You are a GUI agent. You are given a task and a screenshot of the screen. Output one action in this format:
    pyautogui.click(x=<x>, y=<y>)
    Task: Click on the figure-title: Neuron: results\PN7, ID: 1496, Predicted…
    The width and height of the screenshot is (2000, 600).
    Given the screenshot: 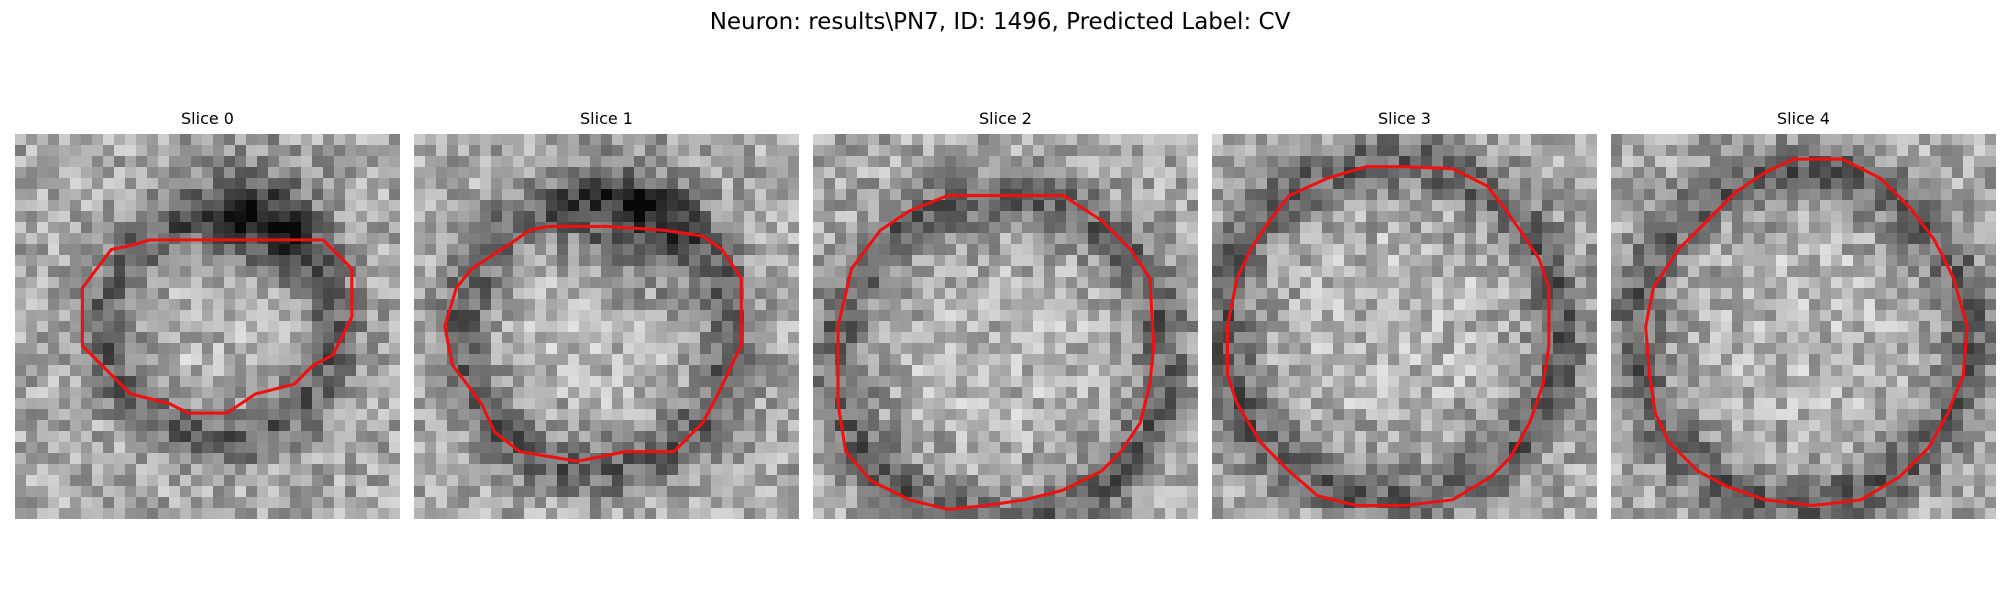 What is the action you would take?
    pyautogui.click(x=1000, y=22)
    